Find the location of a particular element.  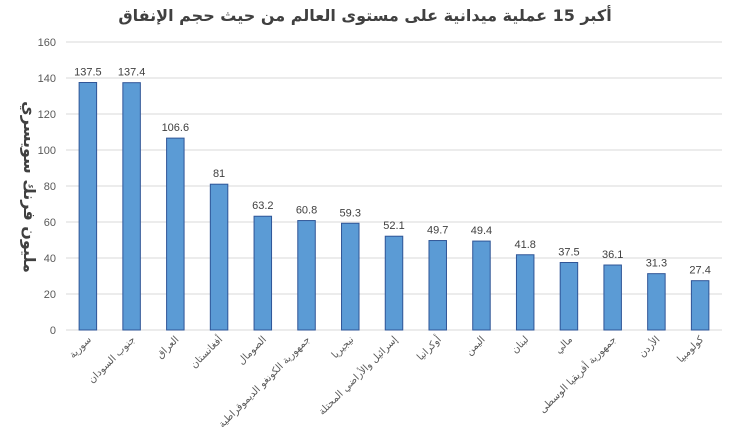

data-label: 31.3 is located at coordinates (656, 264).